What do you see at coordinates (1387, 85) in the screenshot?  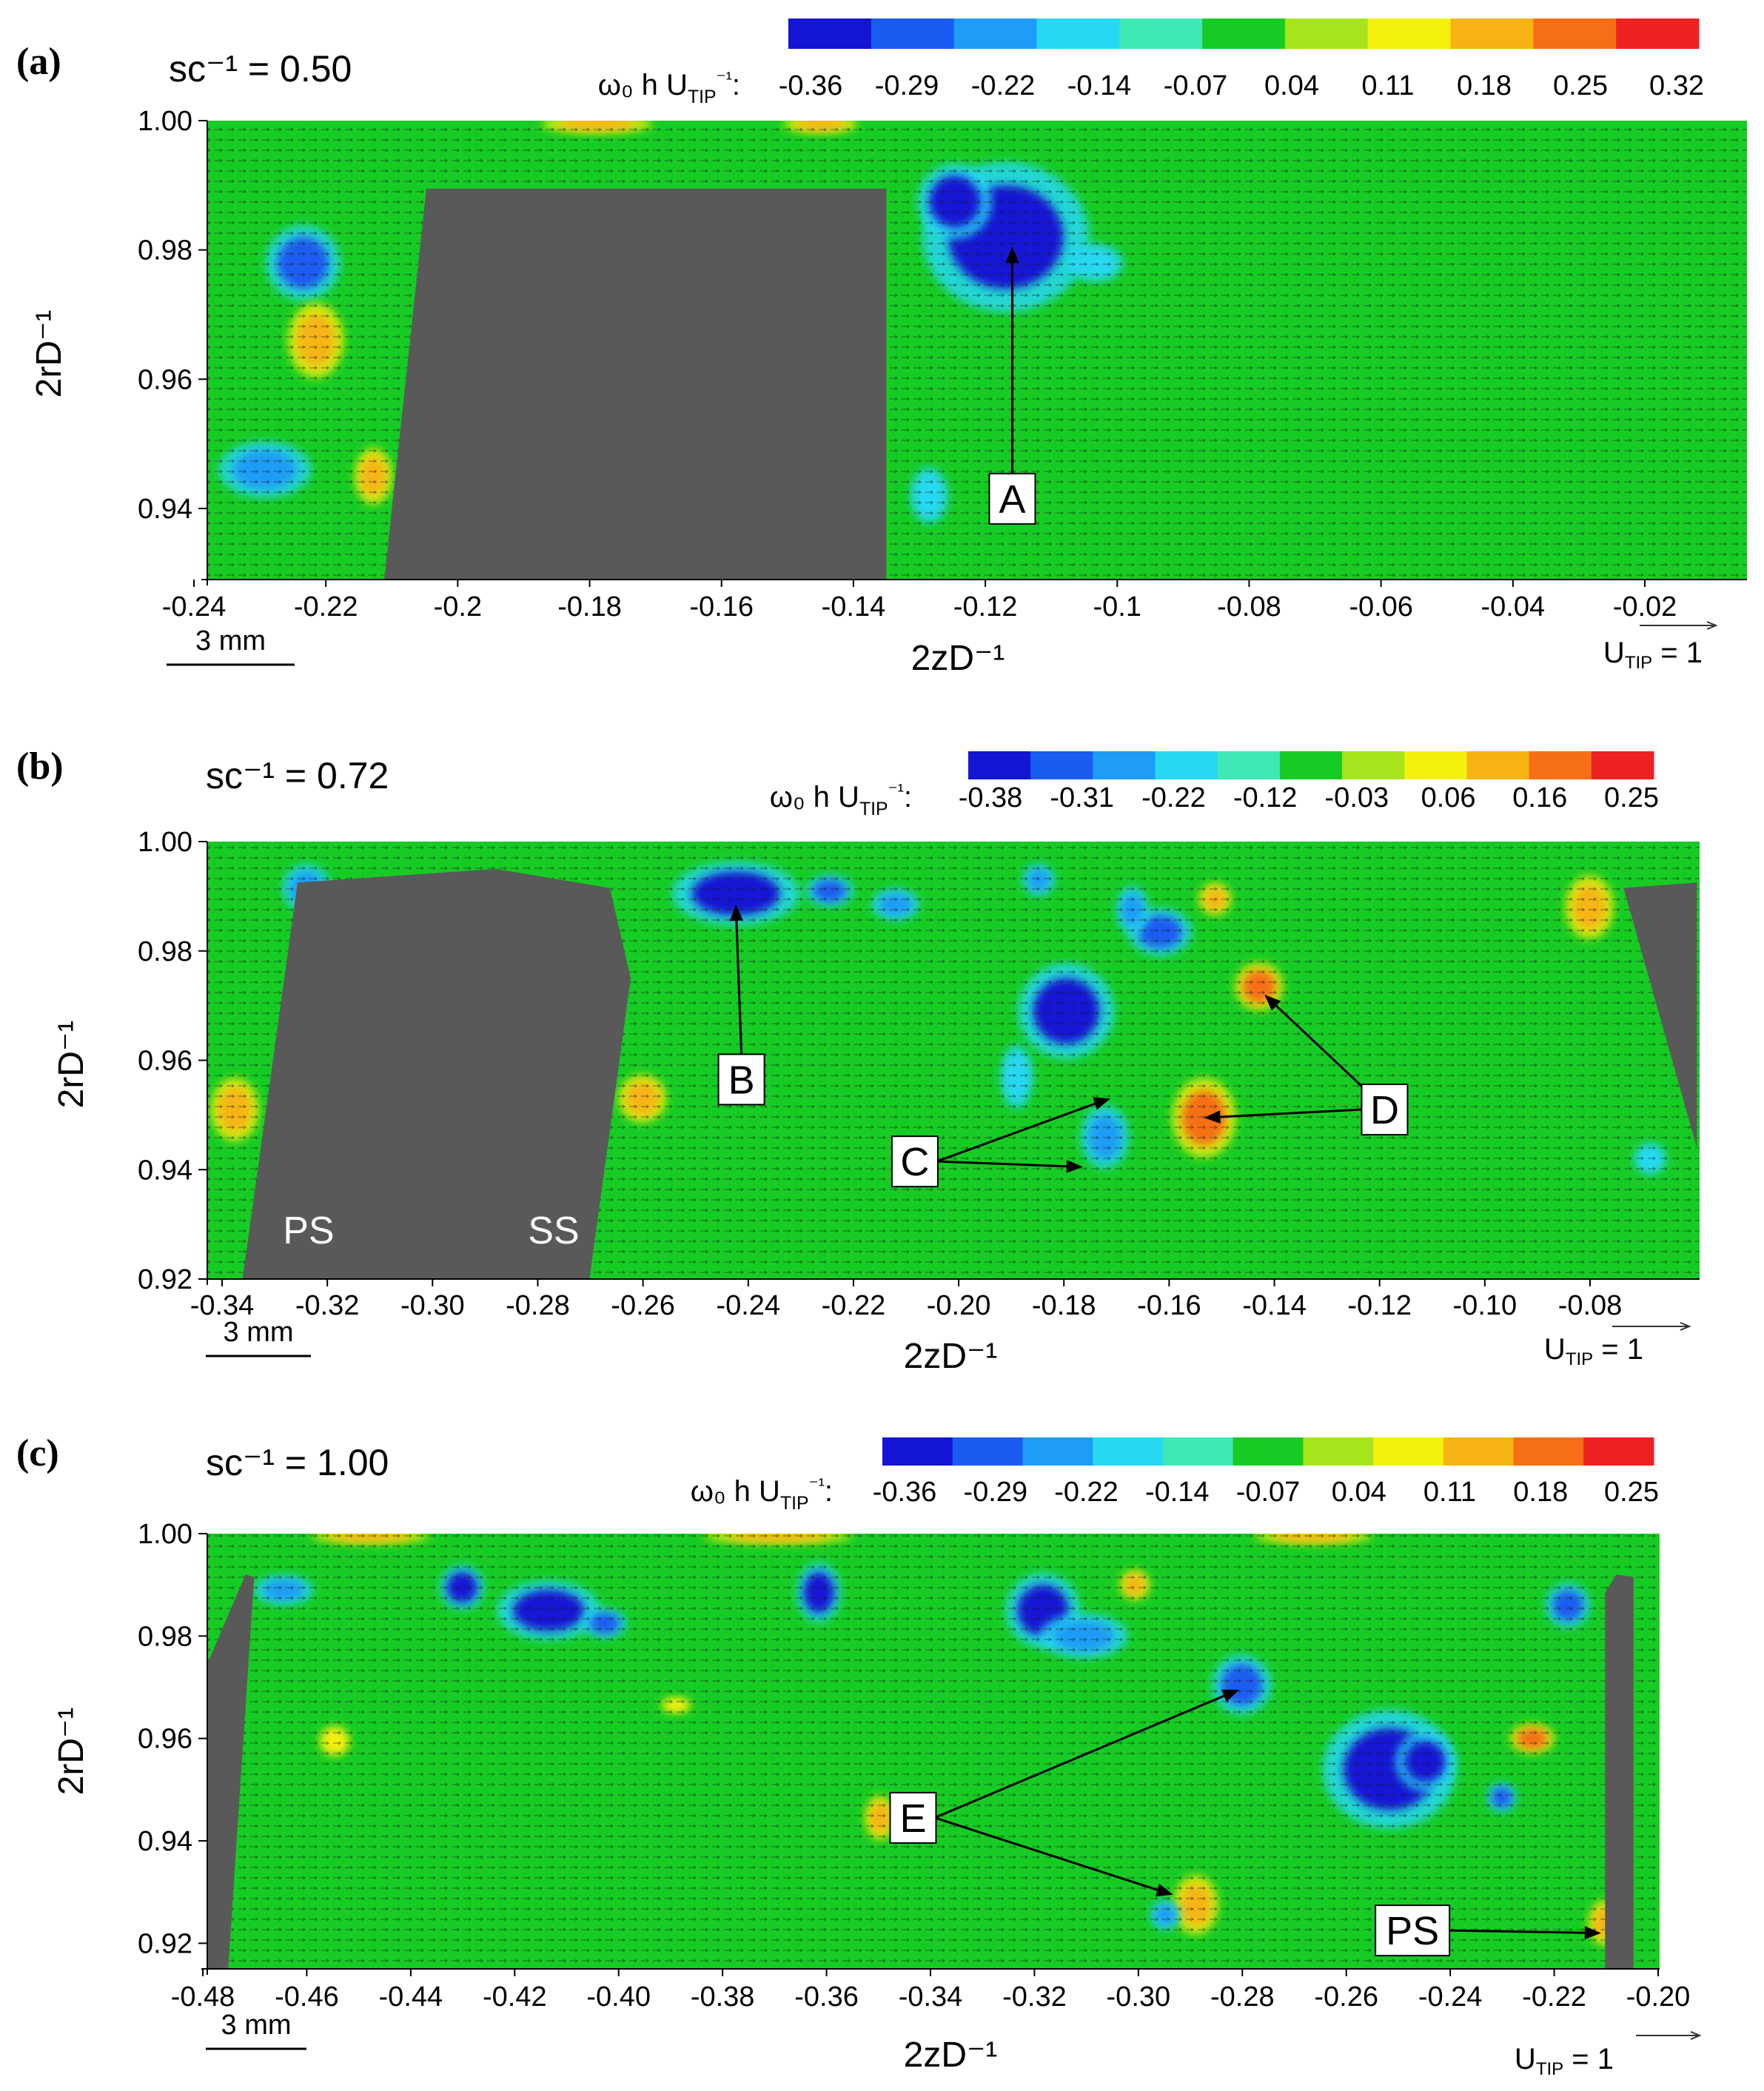 I see `colorbar-tick-label: 0.11` at bounding box center [1387, 85].